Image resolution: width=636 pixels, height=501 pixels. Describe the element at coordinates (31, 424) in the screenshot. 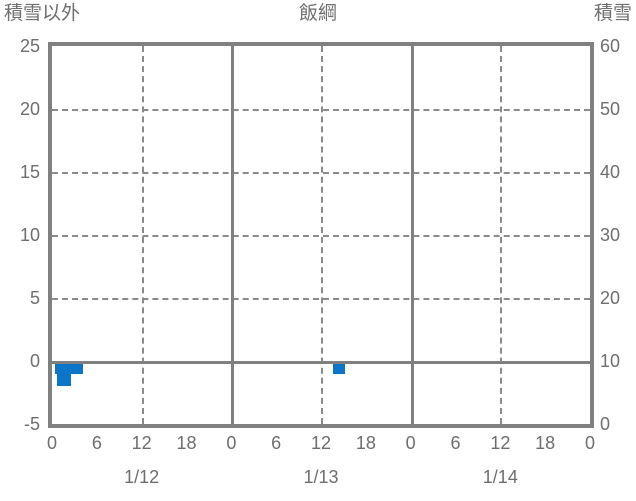

I see `y-axis-left-tick-label: -5` at that location.